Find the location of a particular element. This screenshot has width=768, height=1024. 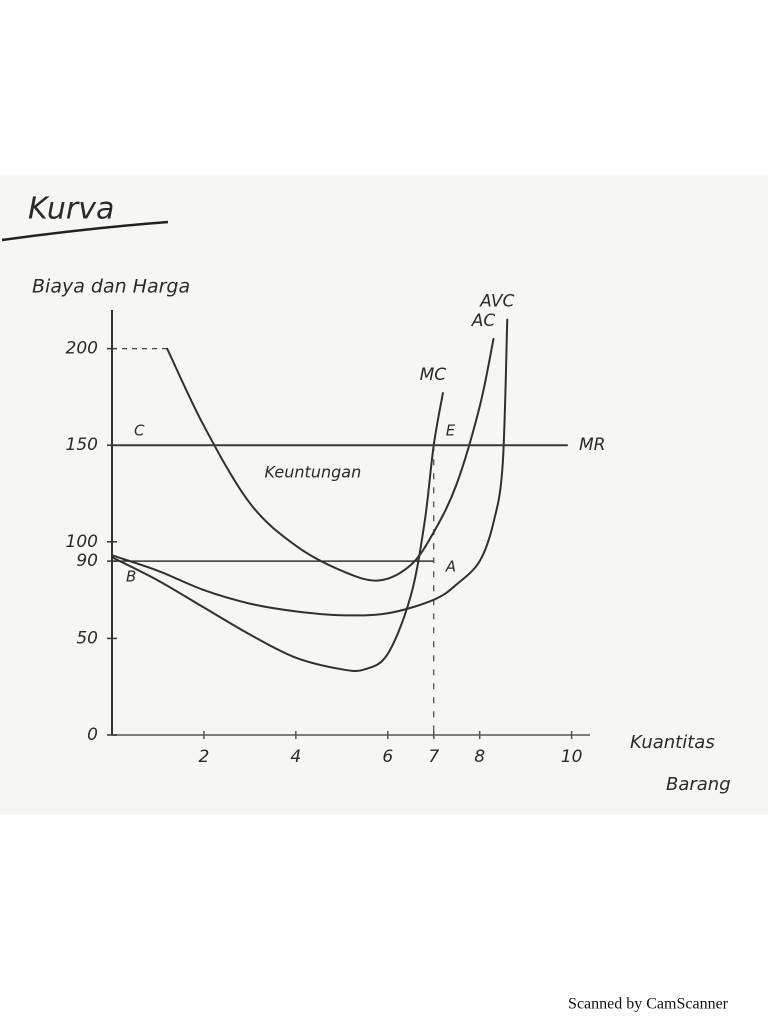

y-tick-label: 50 is located at coordinates (87, 638).